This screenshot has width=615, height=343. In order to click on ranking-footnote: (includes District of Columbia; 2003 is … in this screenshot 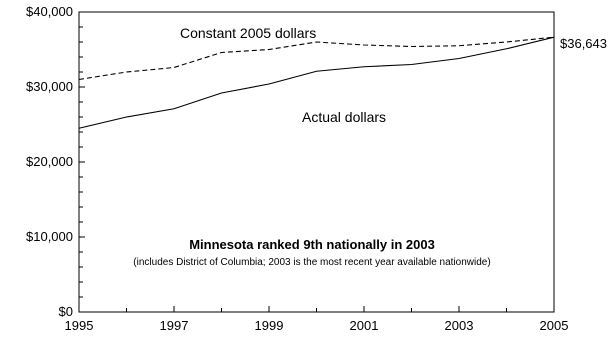, I will do `click(311, 262)`.